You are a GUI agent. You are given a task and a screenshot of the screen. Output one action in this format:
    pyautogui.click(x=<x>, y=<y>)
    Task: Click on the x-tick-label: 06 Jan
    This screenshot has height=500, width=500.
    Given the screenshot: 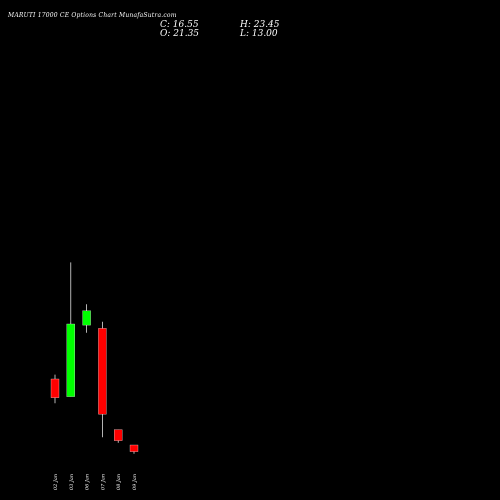 What is the action you would take?
    pyautogui.click(x=88, y=482)
    